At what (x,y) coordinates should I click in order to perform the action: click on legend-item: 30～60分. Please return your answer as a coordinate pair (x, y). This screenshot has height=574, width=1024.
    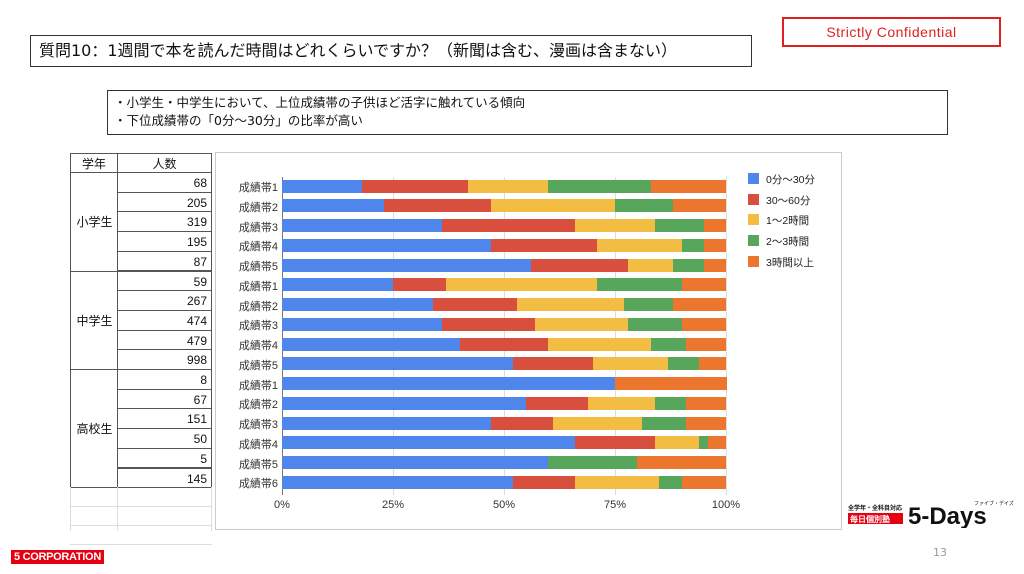
    Looking at the image, I should click on (779, 200).